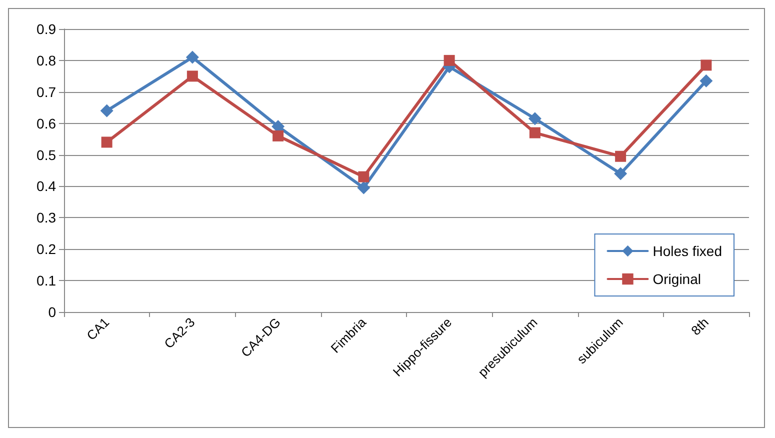  What do you see at coordinates (46, 123) in the screenshot?
I see `y-tick-label: 0.6` at bounding box center [46, 123].